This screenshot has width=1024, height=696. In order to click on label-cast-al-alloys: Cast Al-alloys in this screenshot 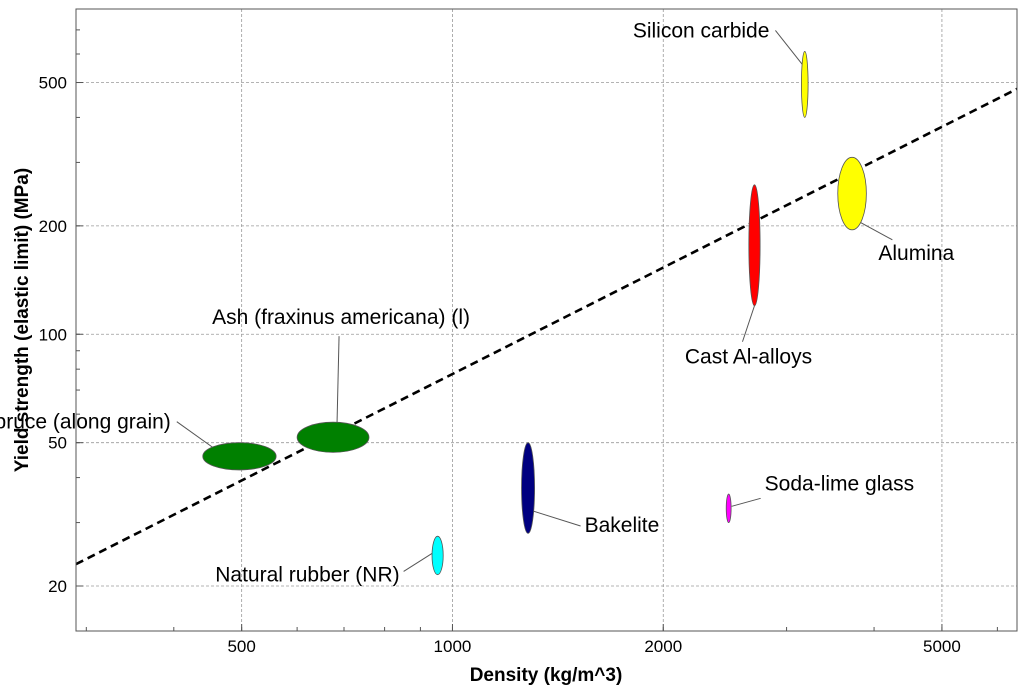, I will do `click(748, 357)`.